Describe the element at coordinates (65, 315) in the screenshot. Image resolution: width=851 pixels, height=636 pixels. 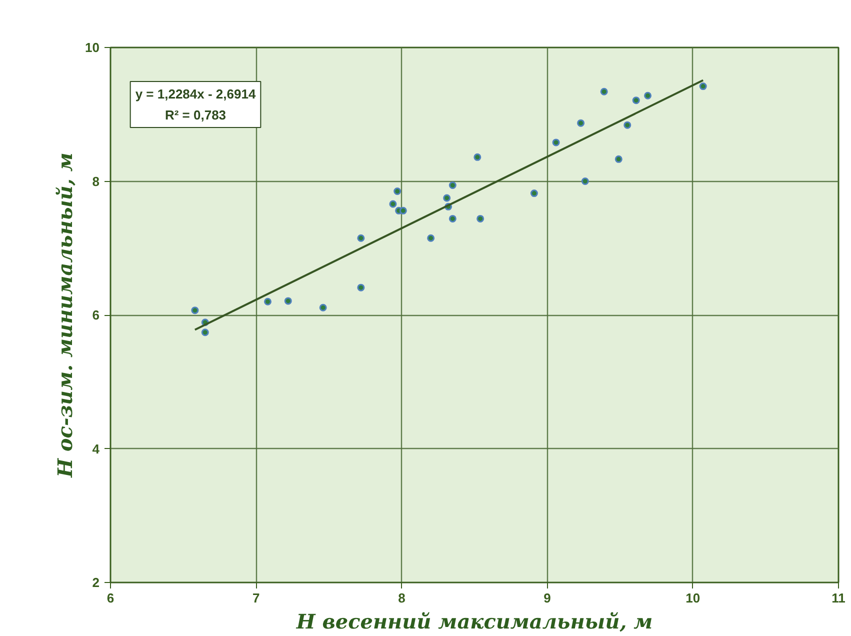
I see `y-axis-title: H ос-зим. минимальный, м` at that location.